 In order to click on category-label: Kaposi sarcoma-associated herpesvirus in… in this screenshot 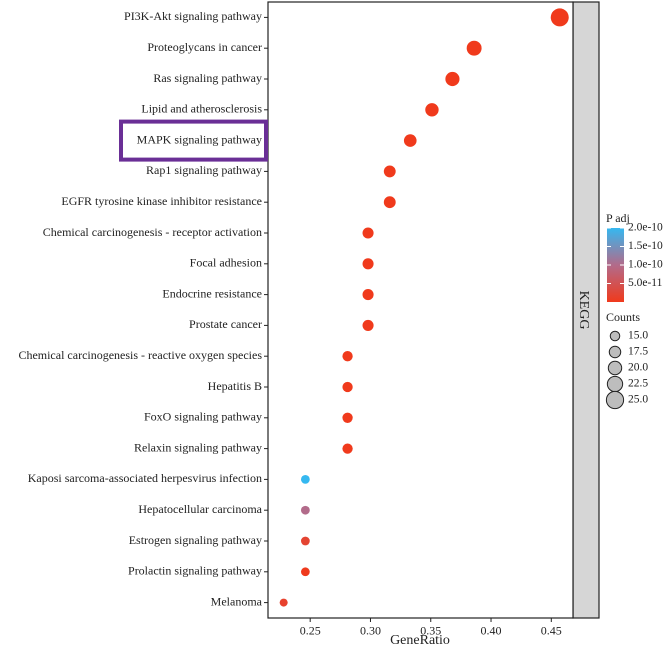, I will do `click(145, 478)`.